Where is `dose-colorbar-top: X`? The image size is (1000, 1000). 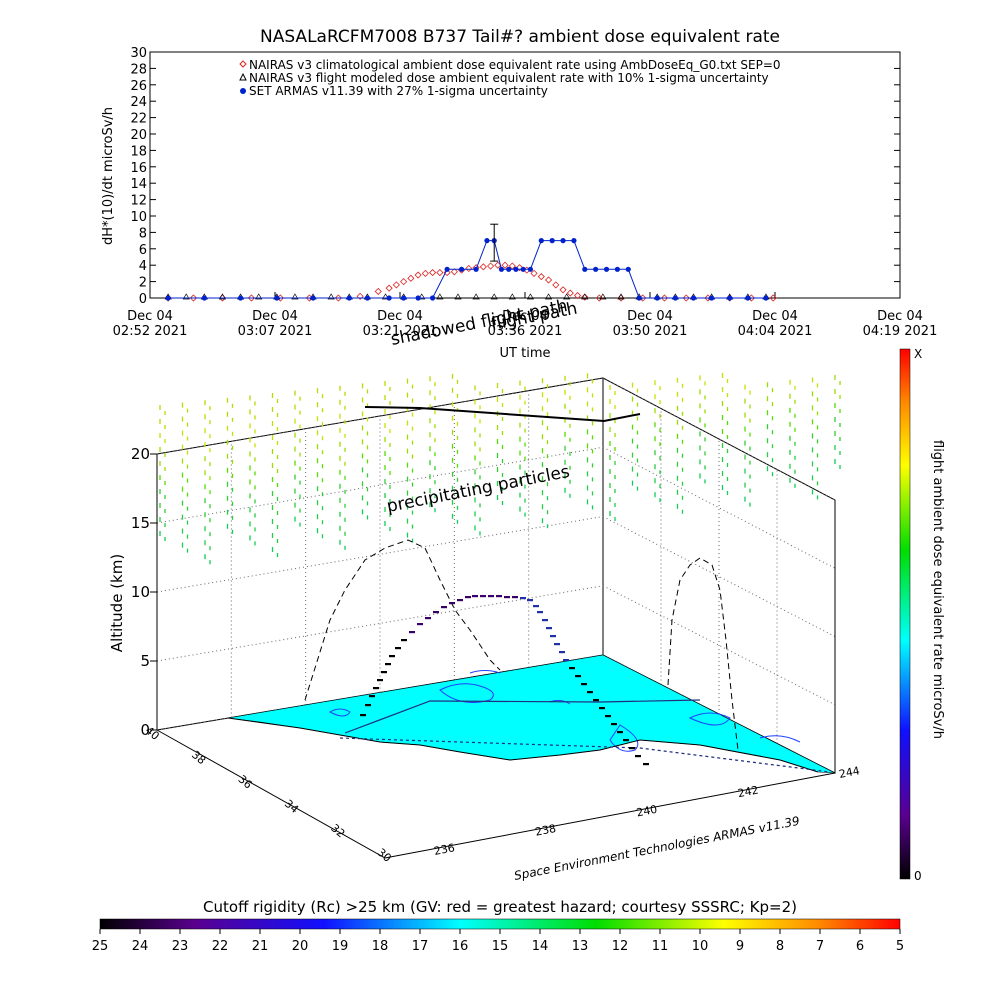
dose-colorbar-top: X is located at coordinates (918, 354).